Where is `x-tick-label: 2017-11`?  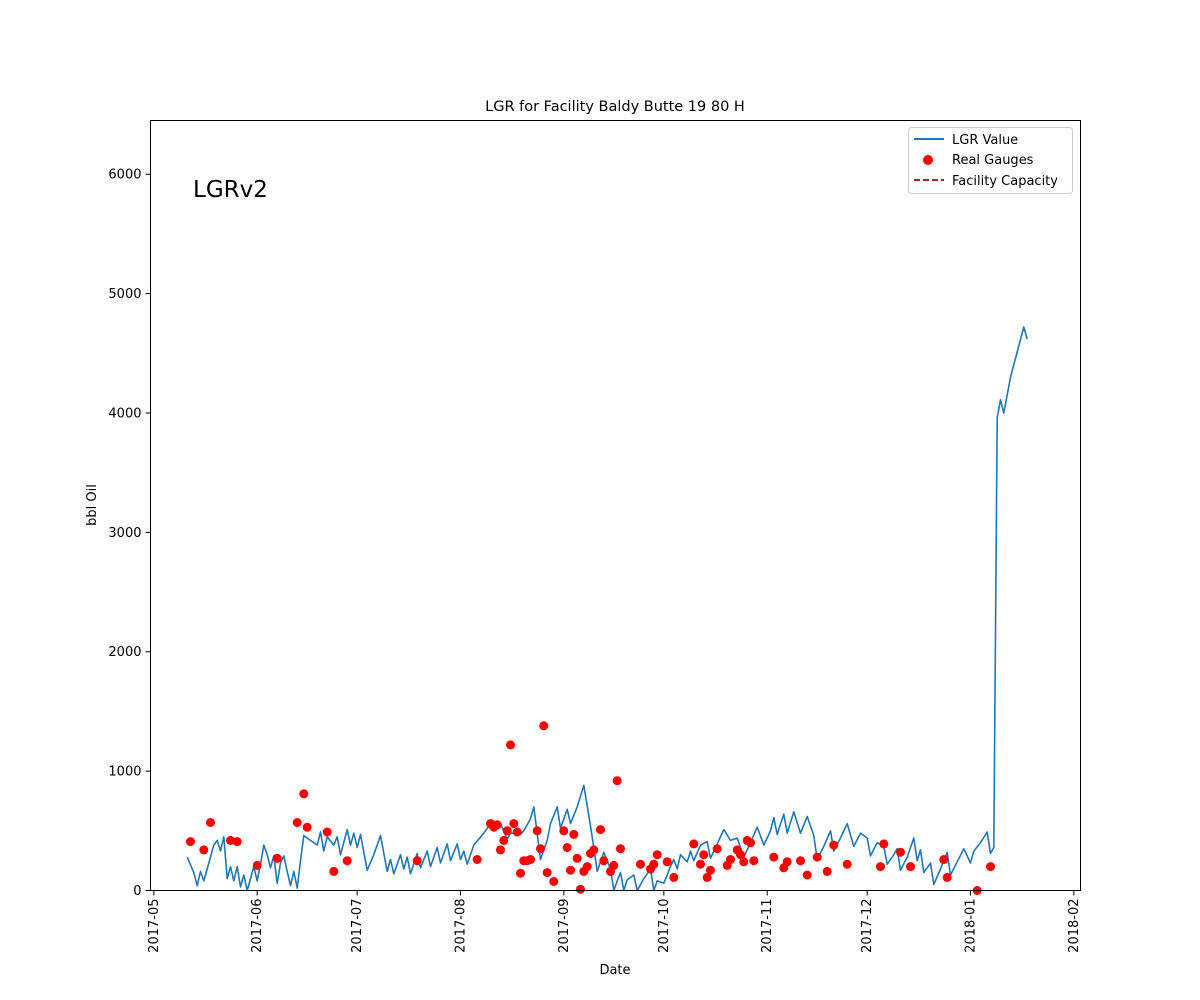
x-tick-label: 2017-11 is located at coordinates (767, 926).